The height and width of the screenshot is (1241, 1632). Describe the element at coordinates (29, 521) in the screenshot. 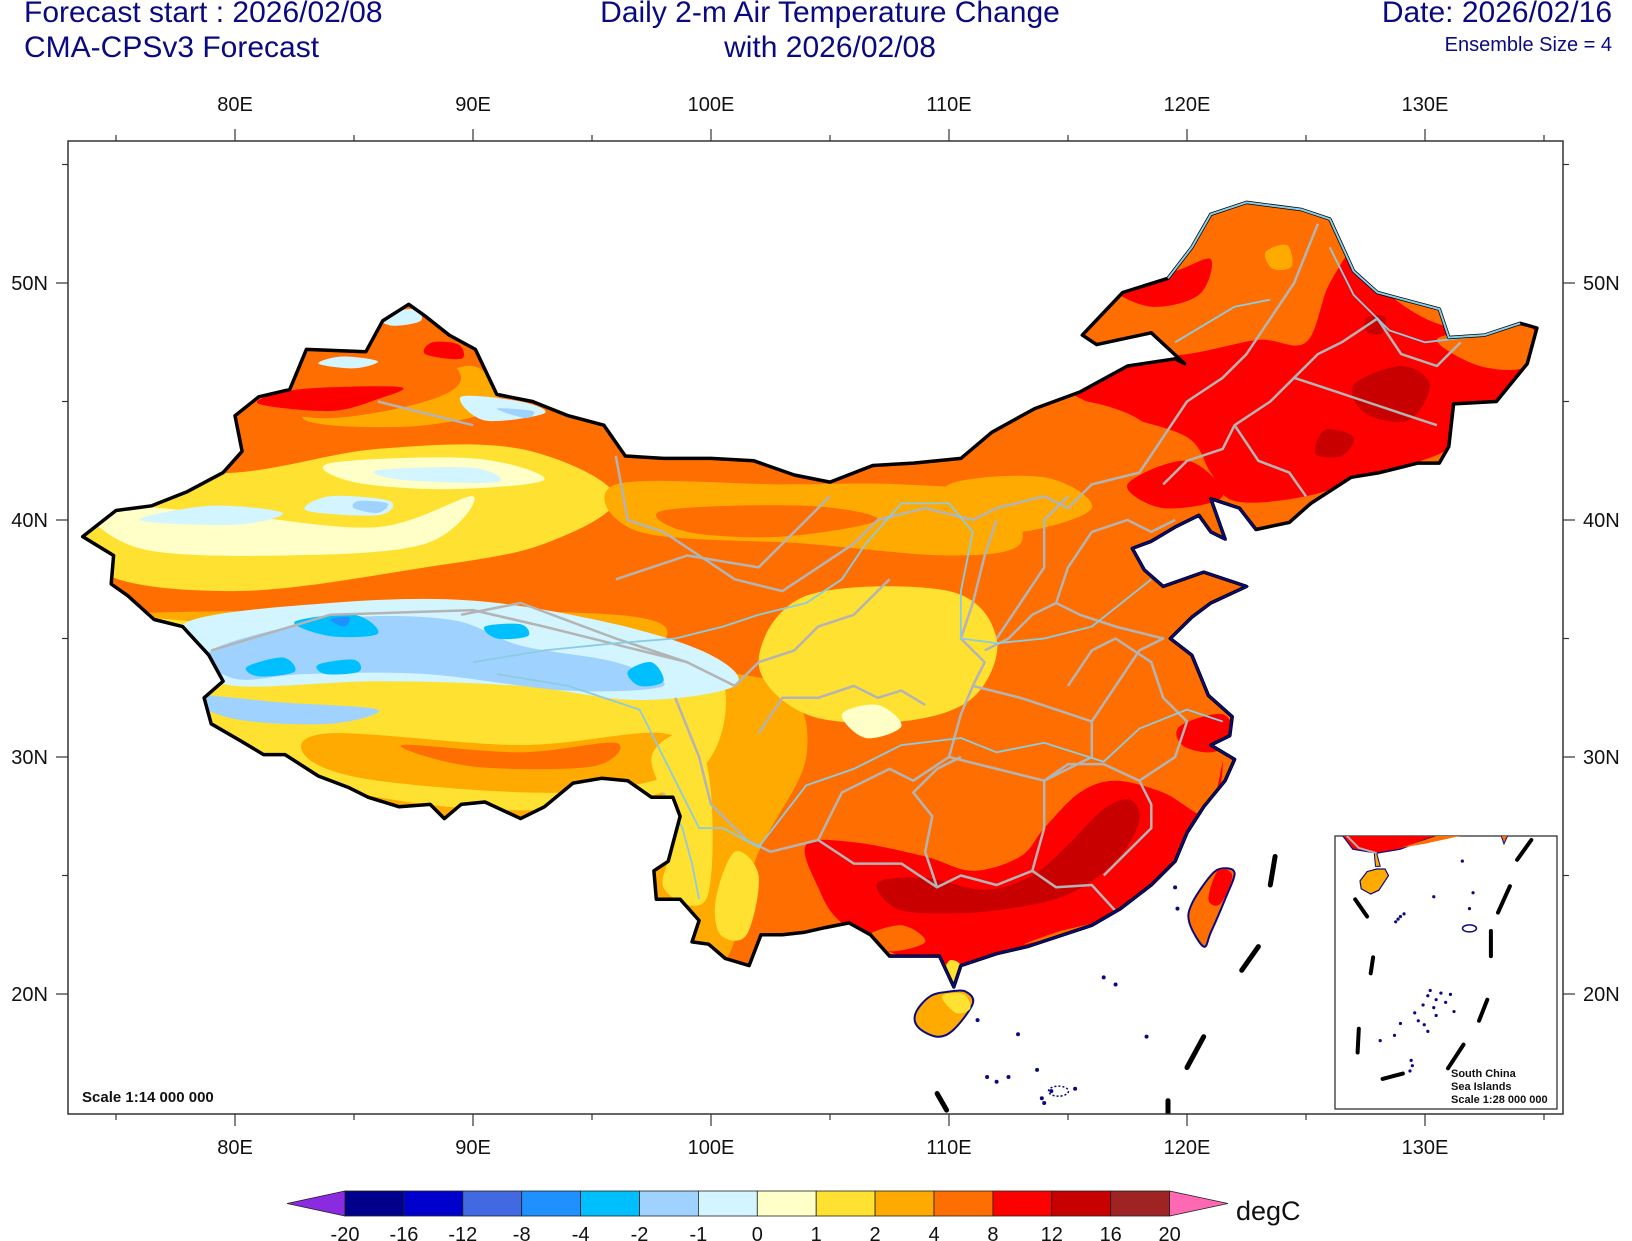

I see `lat-label-left: 40N` at that location.